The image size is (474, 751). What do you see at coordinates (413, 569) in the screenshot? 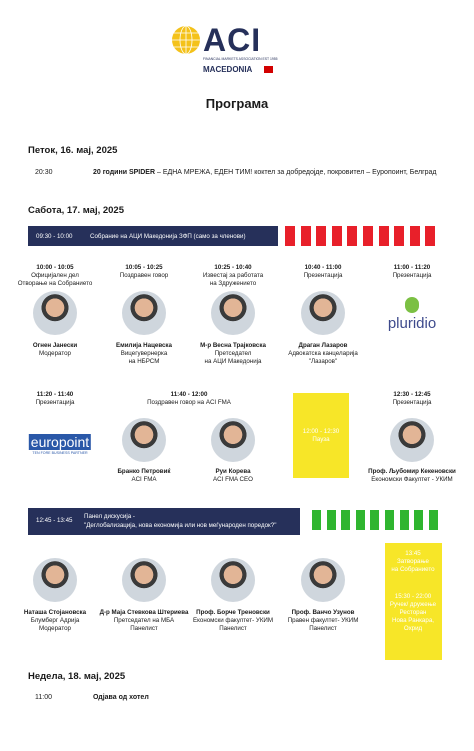
I see `closing-title: на Собранието` at bounding box center [413, 569].